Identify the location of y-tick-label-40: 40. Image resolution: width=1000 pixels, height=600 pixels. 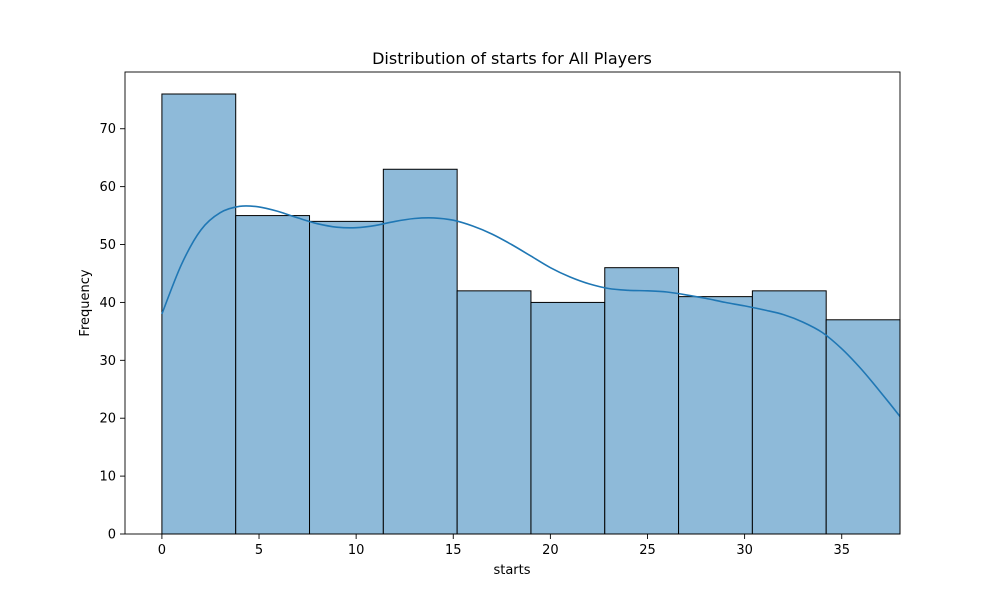
(107, 303).